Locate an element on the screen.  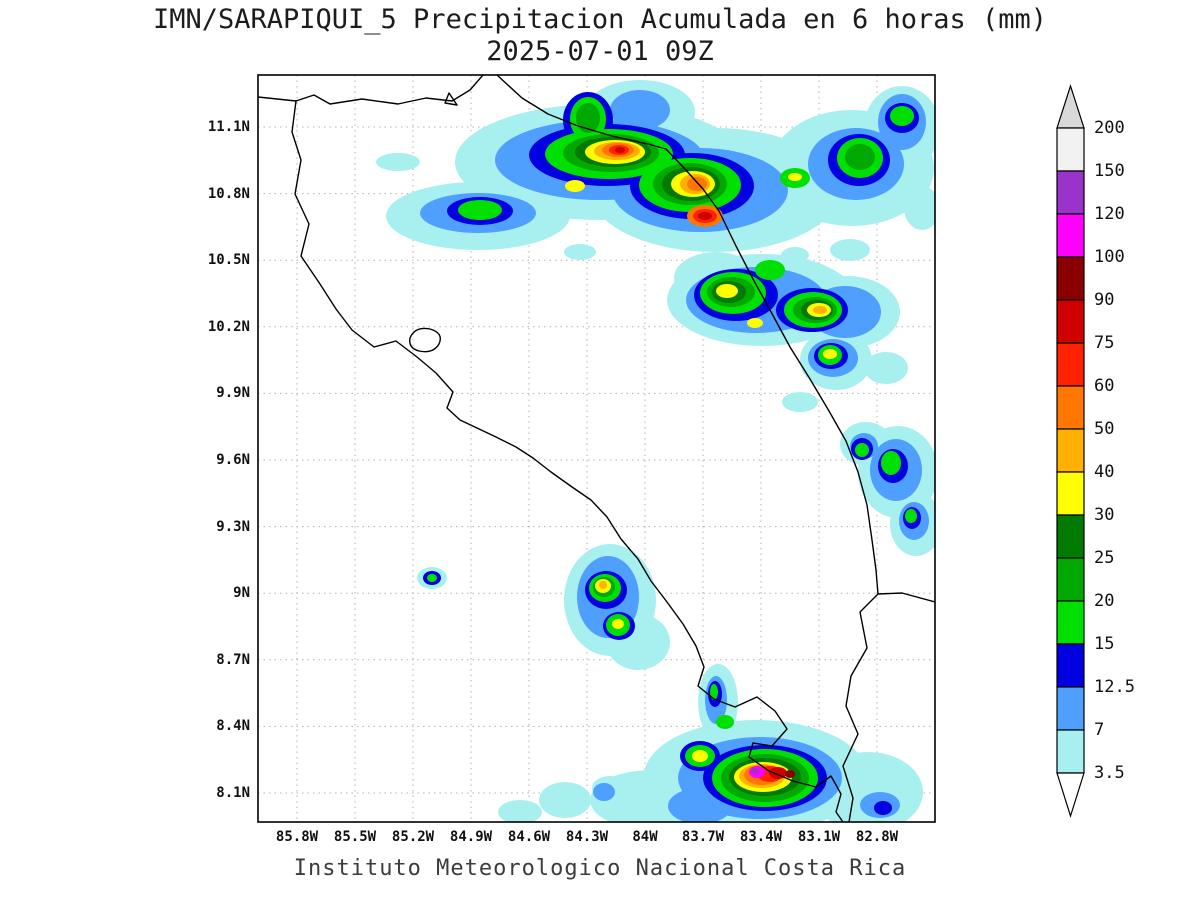
lat-tick-label: 10.5N is located at coordinates (228, 260).